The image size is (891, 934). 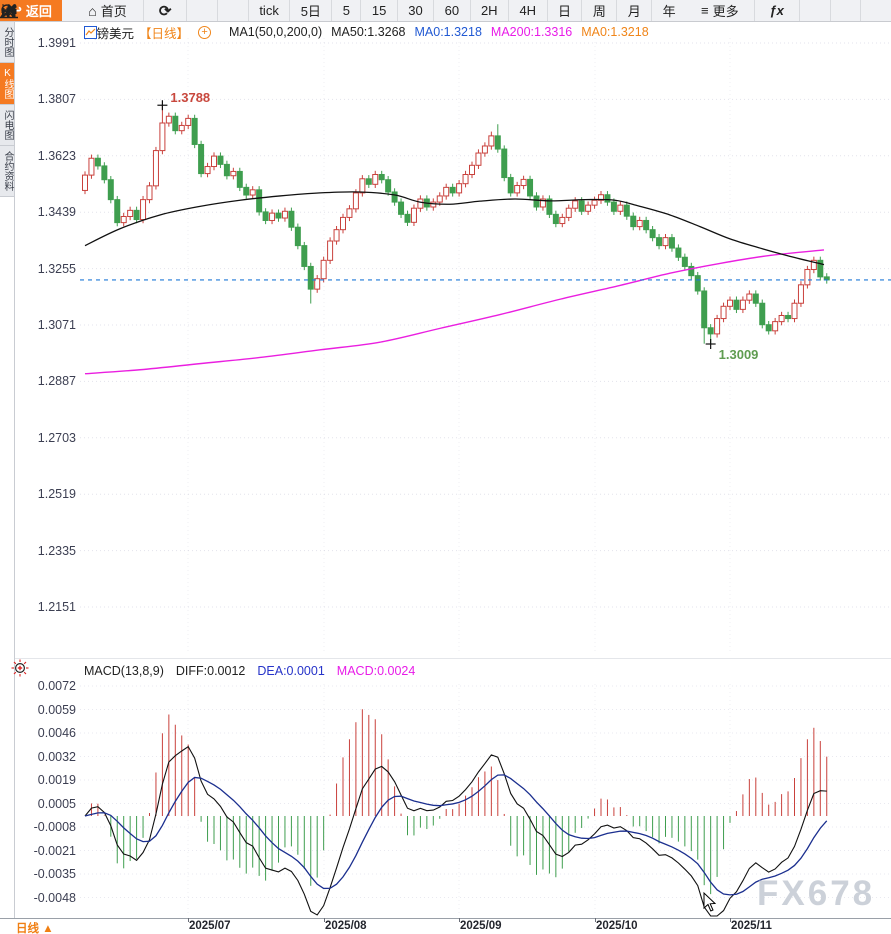 I want to click on price-axis-label: 1.3439, so click(x=56, y=212).